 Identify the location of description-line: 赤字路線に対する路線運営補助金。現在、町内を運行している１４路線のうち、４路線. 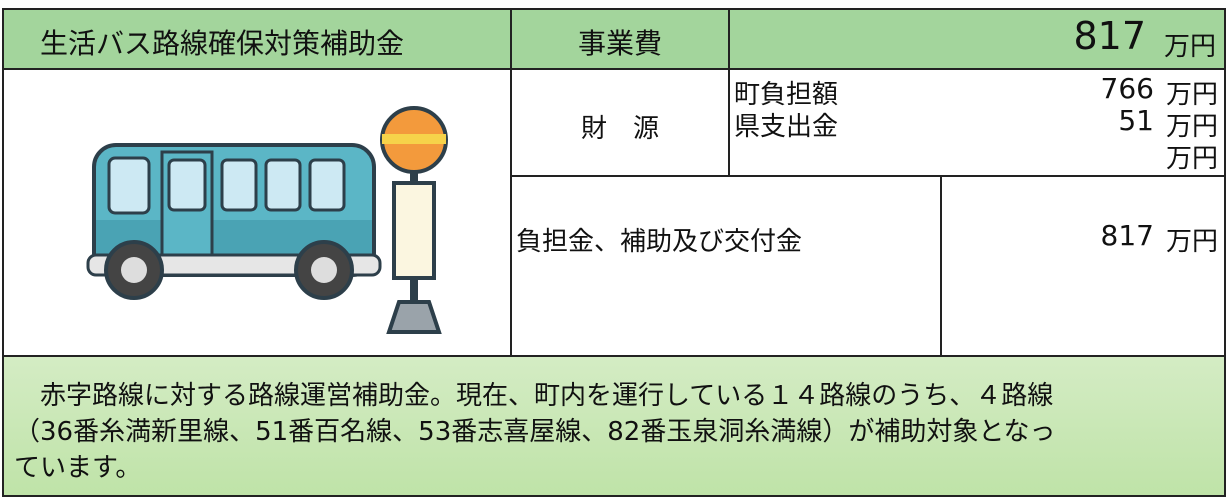
(534, 396).